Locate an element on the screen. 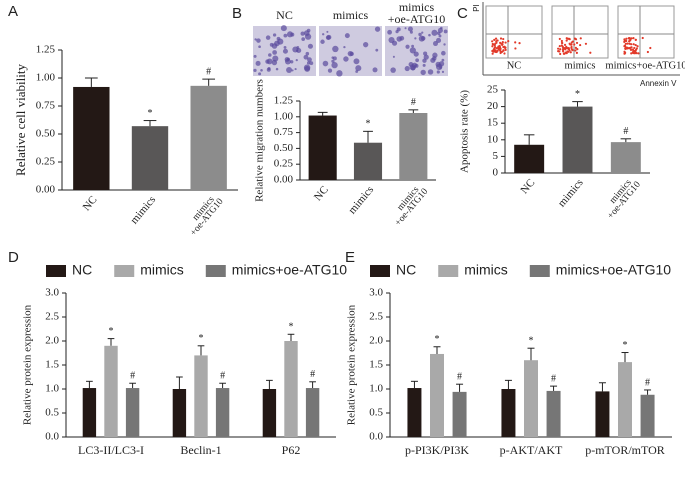 This screenshot has height=486, width=685. x-tick-label: LC3-II/LC3-I is located at coordinates (111, 450).